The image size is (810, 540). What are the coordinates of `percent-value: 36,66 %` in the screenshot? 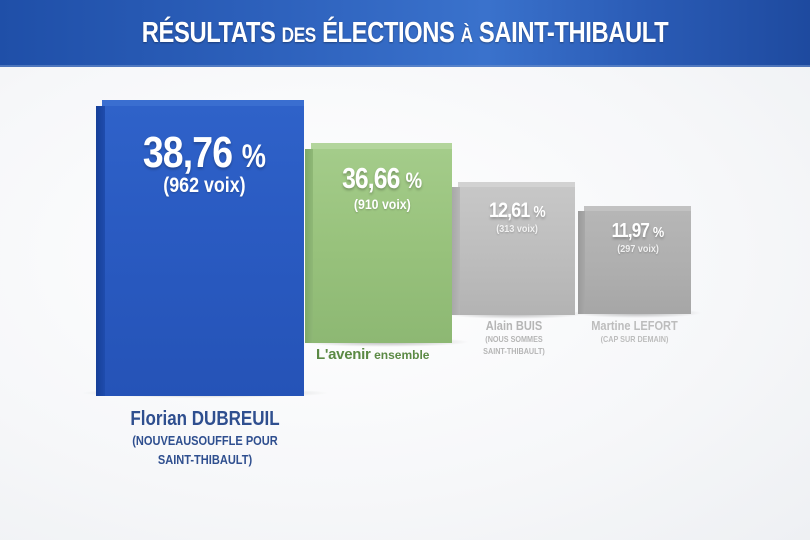 It's located at (382, 179).